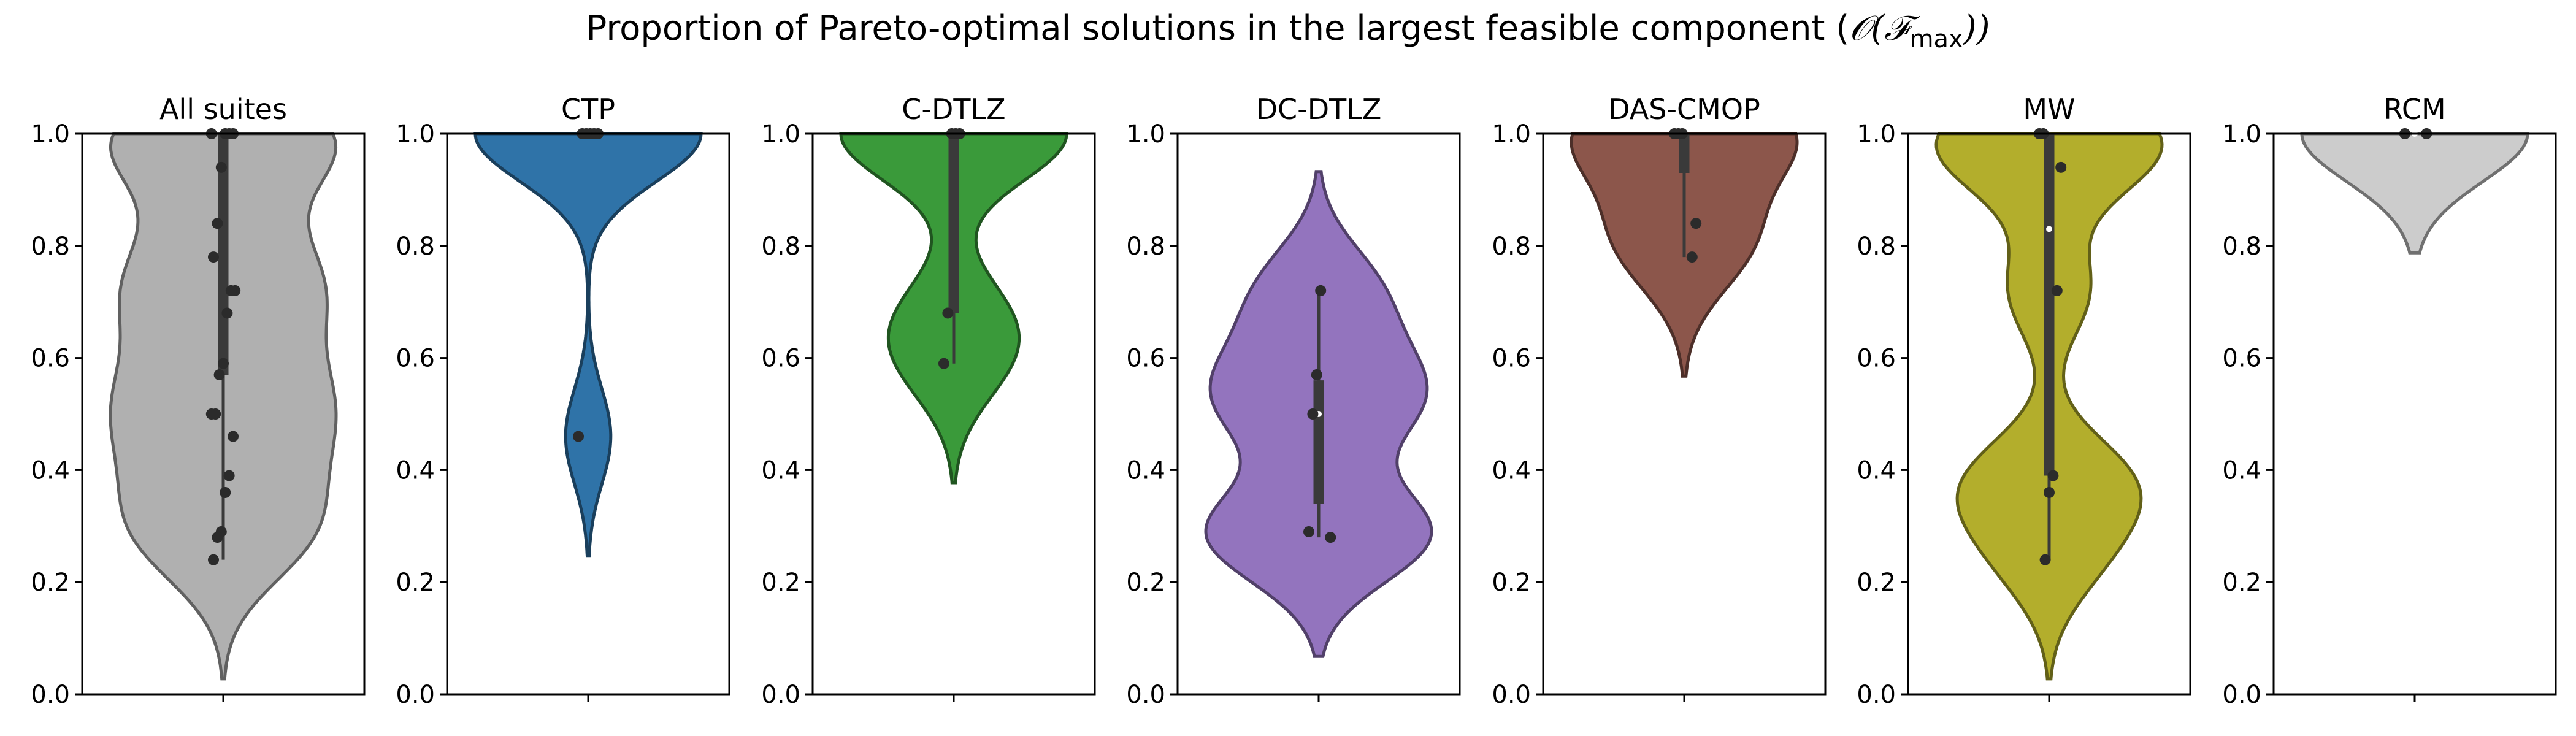 The image size is (2576, 736). I want to click on y-tick-label-3-0: 0.0, so click(1145, 695).